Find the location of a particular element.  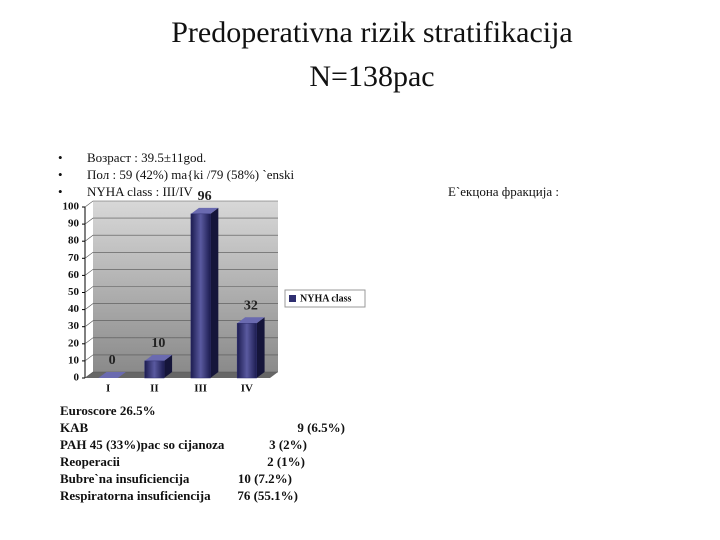

grid-line is located at coordinates (181, 204).